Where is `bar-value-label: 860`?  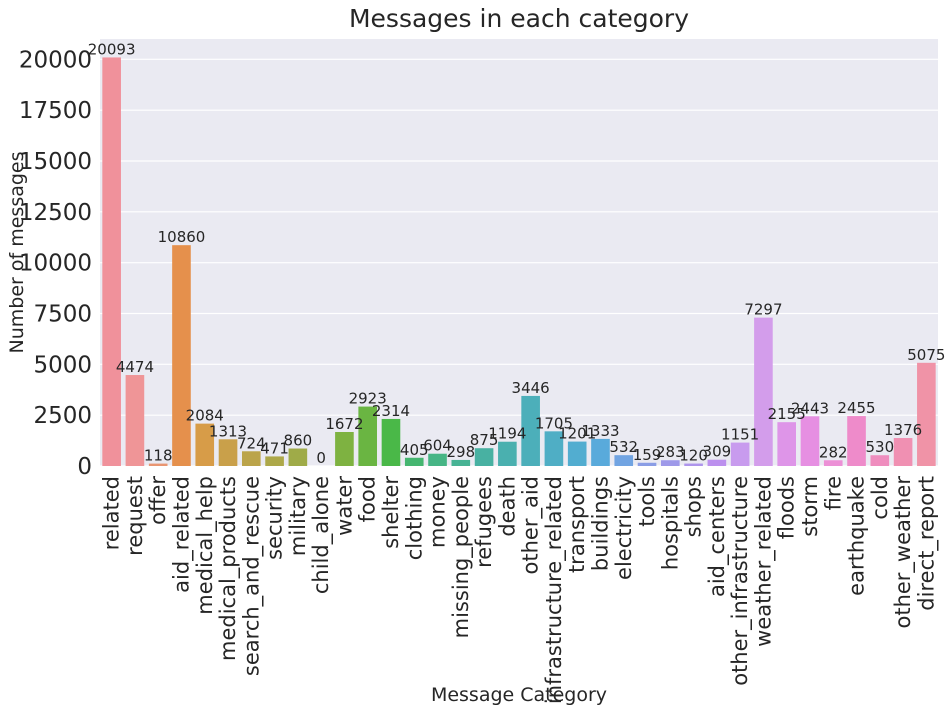
bar-value-label: 860 is located at coordinates (298, 441).